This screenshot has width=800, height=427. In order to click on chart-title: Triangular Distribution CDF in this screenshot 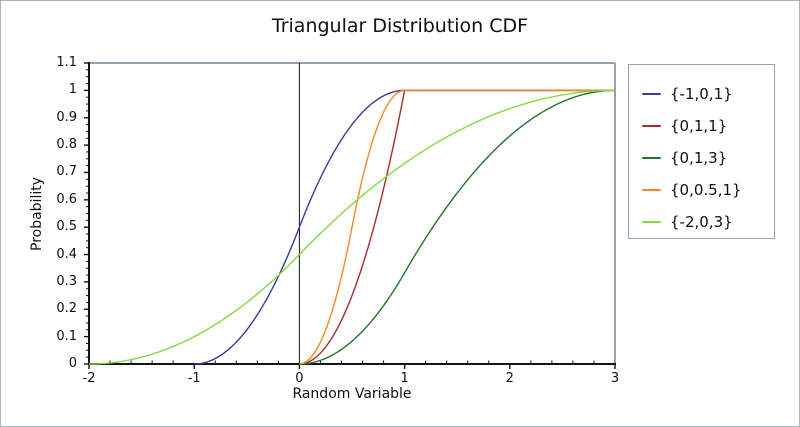, I will do `click(400, 26)`.